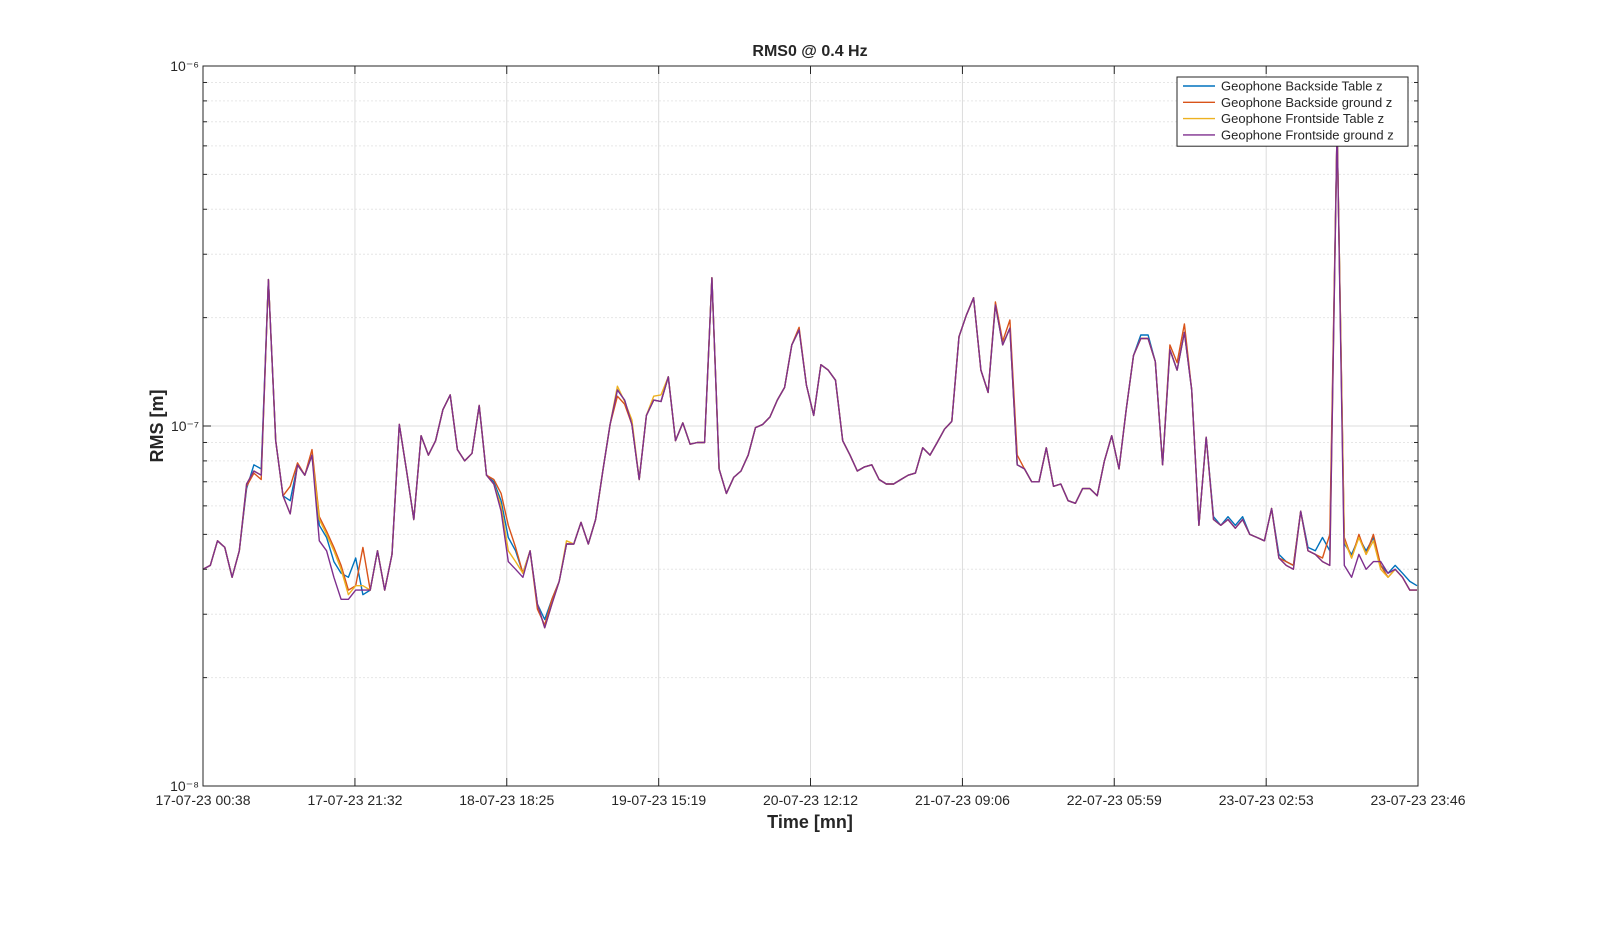 Image resolution: width=1600 pixels, height=948 pixels. I want to click on y-tick-label: 10⁻⁶, so click(184, 66).